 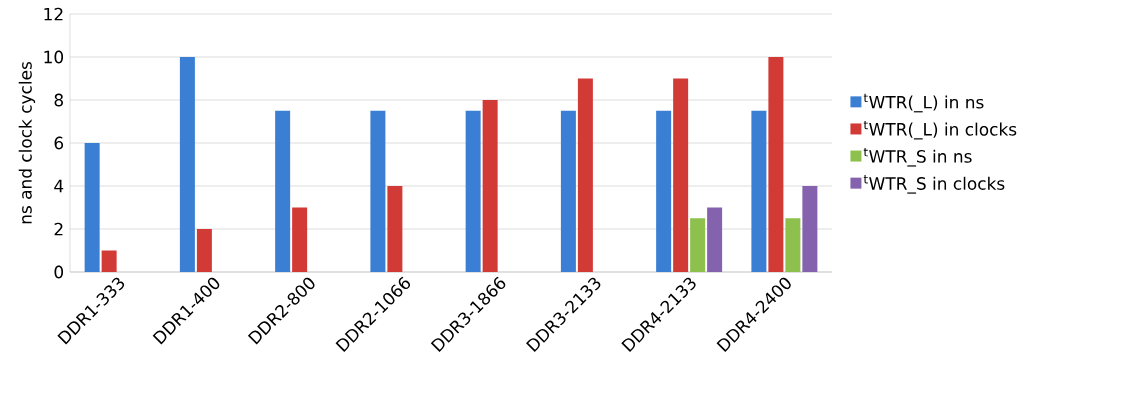 What do you see at coordinates (59, 272) in the screenshot?
I see `y-tick-label: 0` at bounding box center [59, 272].